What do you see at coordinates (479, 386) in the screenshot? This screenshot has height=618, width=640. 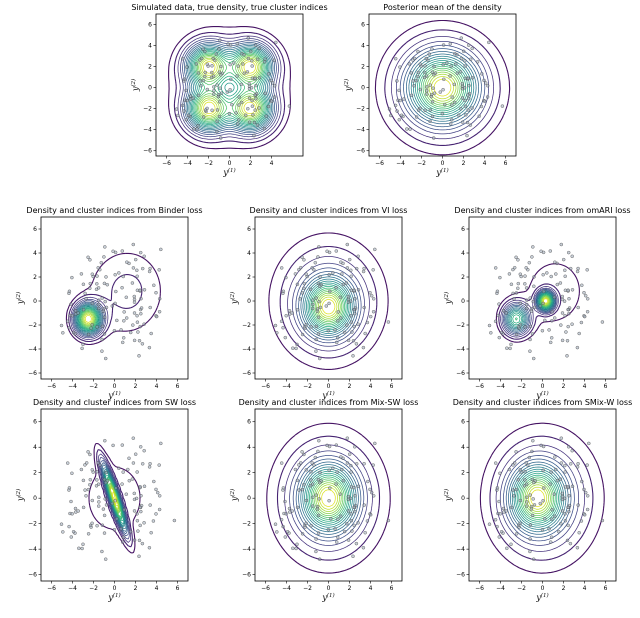 I see `x-tick-label: −6` at bounding box center [479, 386].